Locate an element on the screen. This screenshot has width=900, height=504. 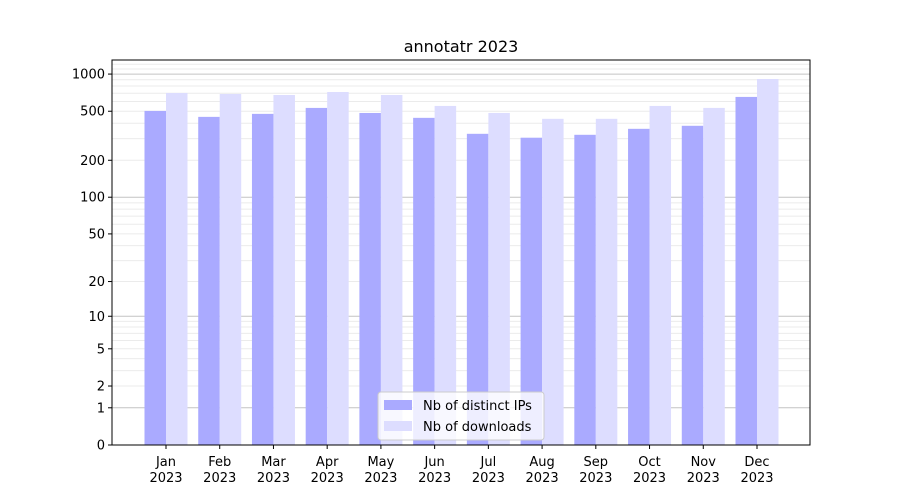
y-tick-label: 10 is located at coordinates (96, 317).